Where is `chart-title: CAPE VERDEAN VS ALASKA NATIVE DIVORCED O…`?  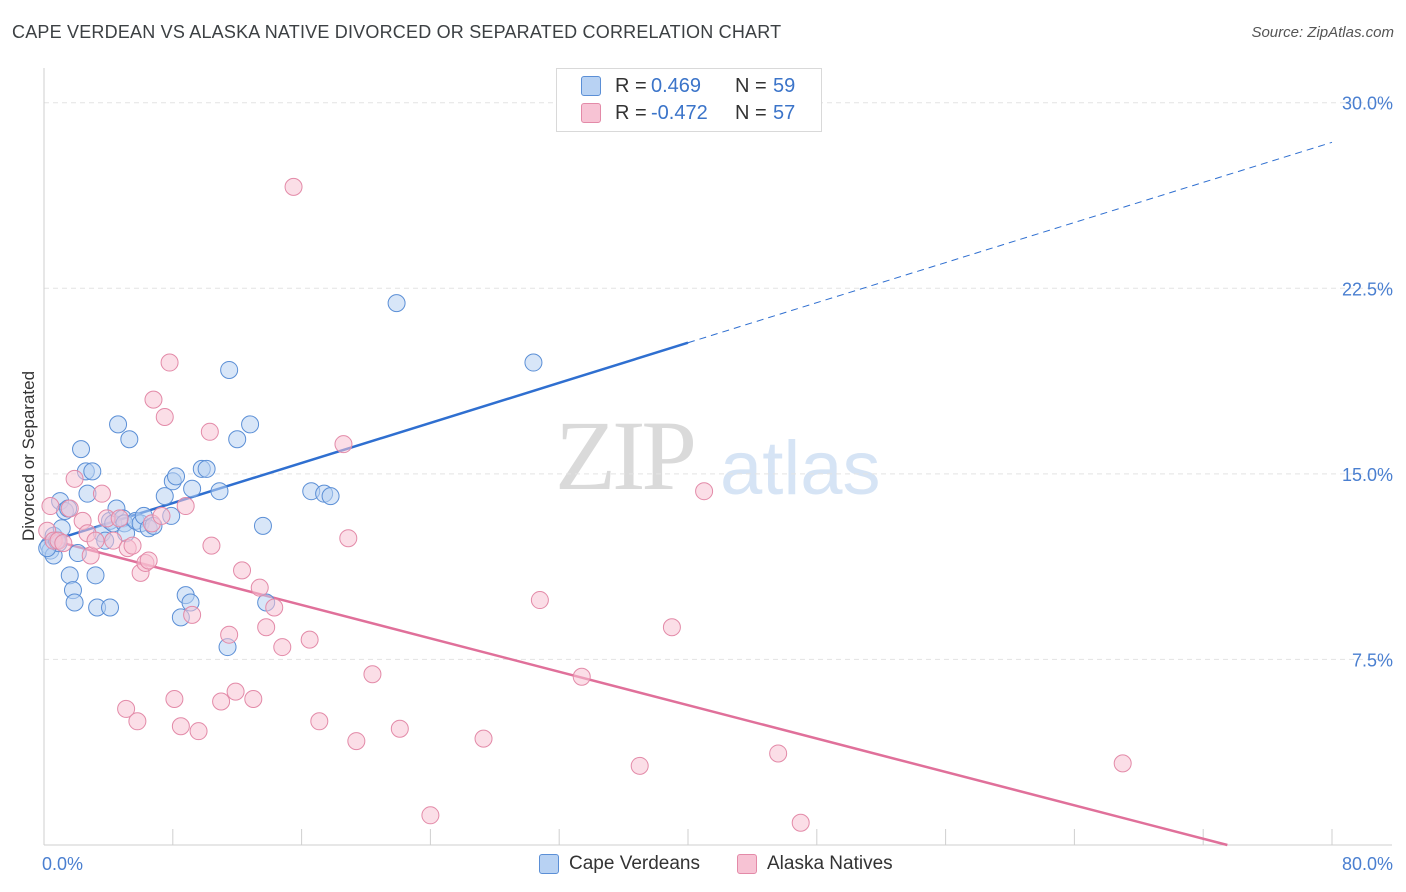 chart-title: CAPE VERDEAN VS ALASKA NATIVE DIVORCED O… is located at coordinates (397, 32).